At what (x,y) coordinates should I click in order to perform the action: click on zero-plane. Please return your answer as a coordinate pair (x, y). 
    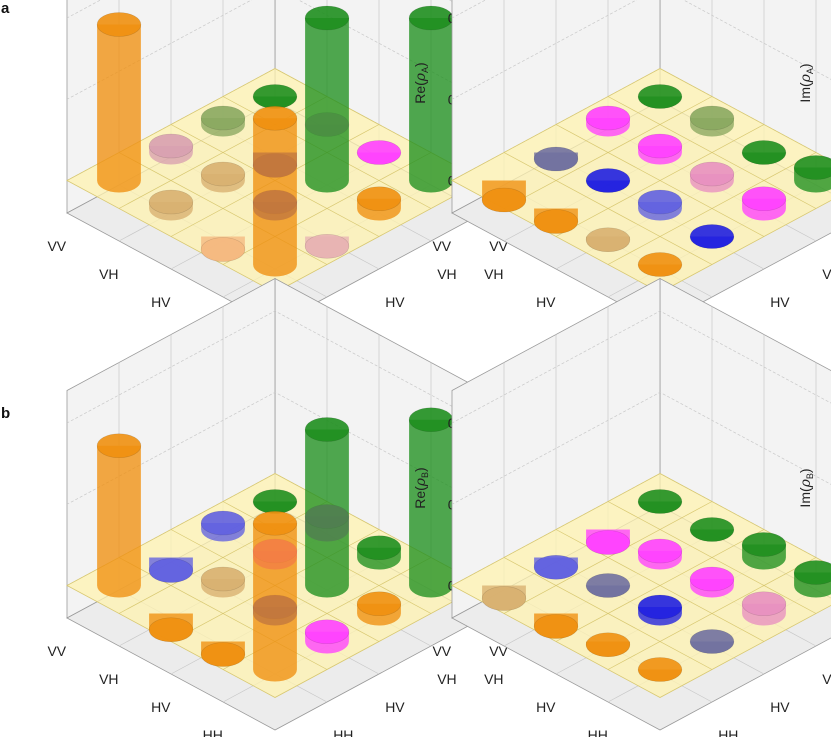
    Looking at the image, I should click on (641, 585).